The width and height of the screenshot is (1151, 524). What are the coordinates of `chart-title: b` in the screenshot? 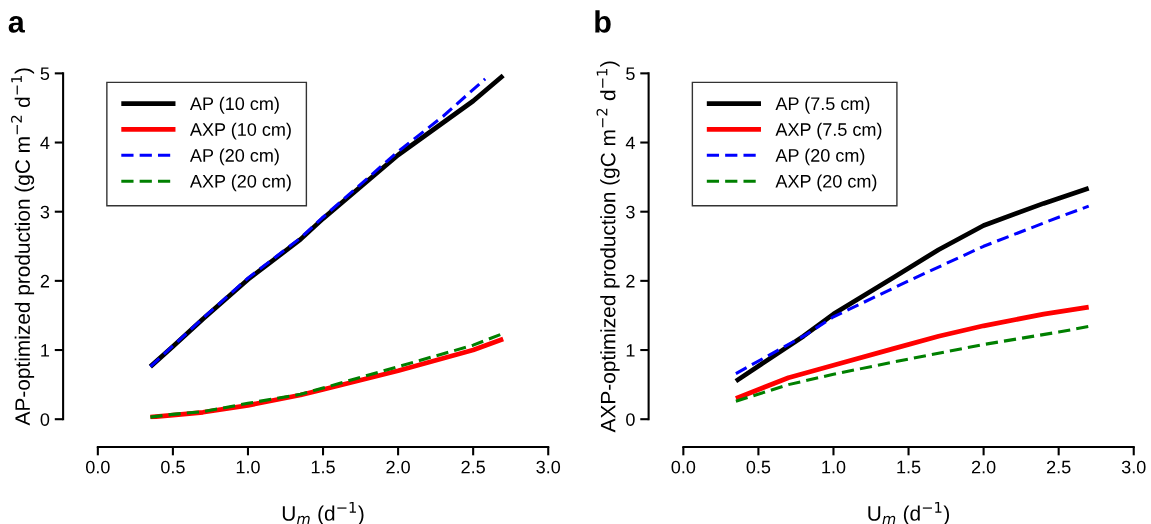 It's located at (603, 21).